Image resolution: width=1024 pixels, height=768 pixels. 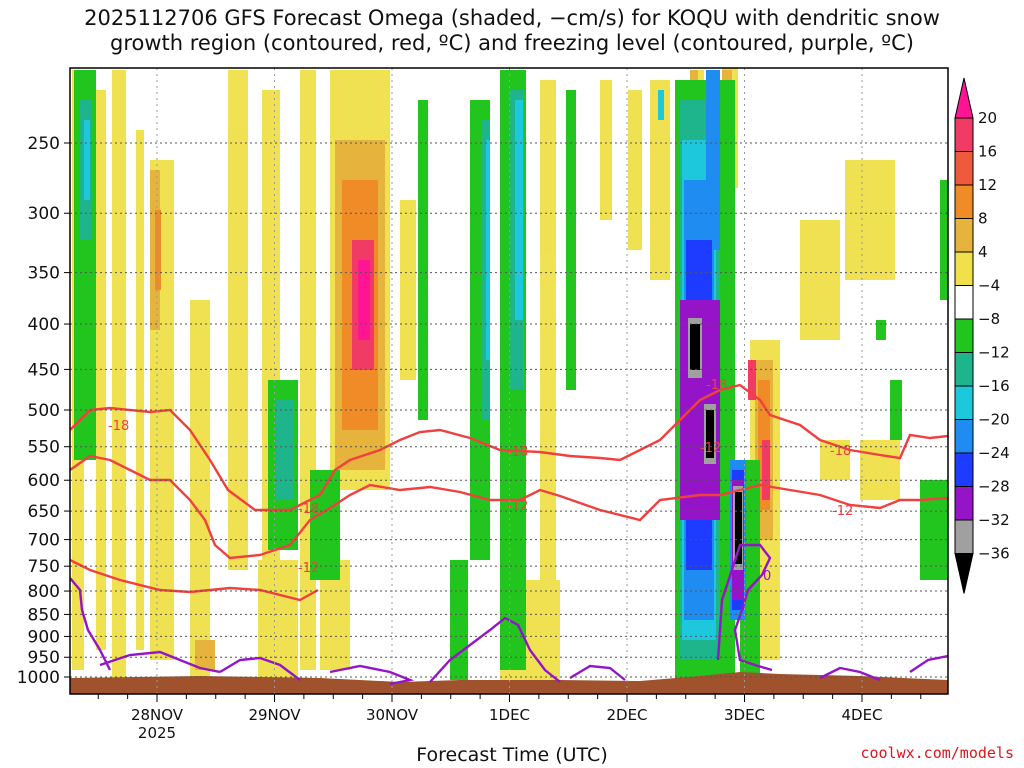 What do you see at coordinates (44, 325) in the screenshot?
I see `pressure-tick-label: 400` at bounding box center [44, 325].